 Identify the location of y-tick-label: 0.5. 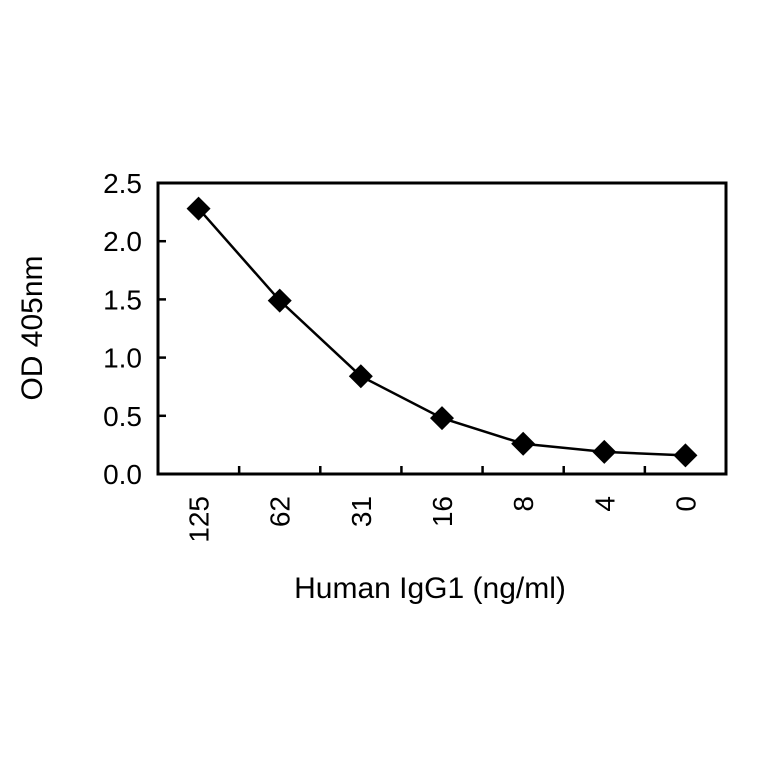
(122, 416).